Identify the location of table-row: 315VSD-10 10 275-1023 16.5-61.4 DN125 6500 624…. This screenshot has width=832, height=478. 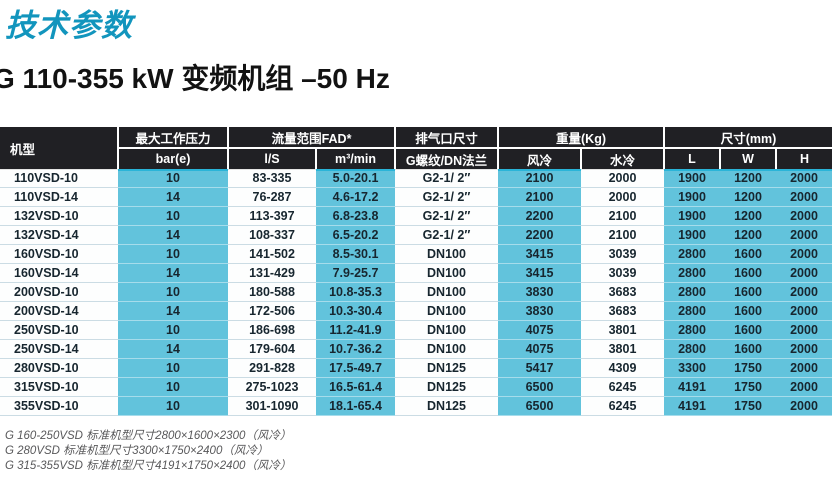
(416, 387).